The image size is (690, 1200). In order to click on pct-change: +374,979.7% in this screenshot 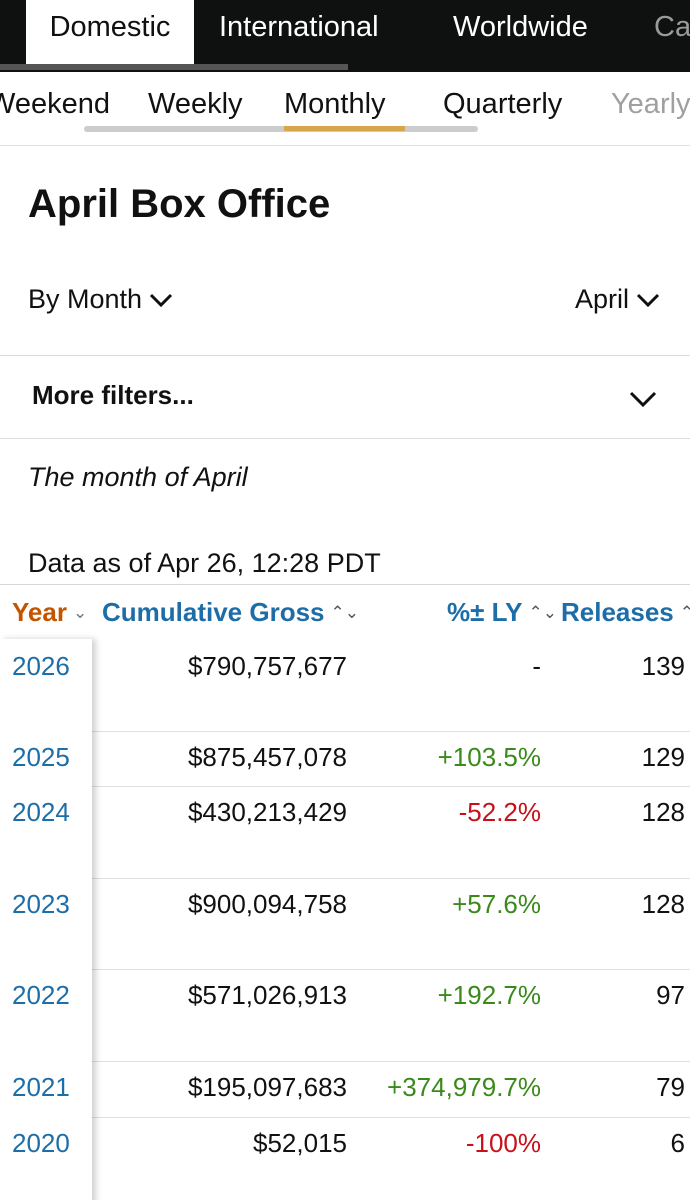, I will do `click(464, 1087)`.